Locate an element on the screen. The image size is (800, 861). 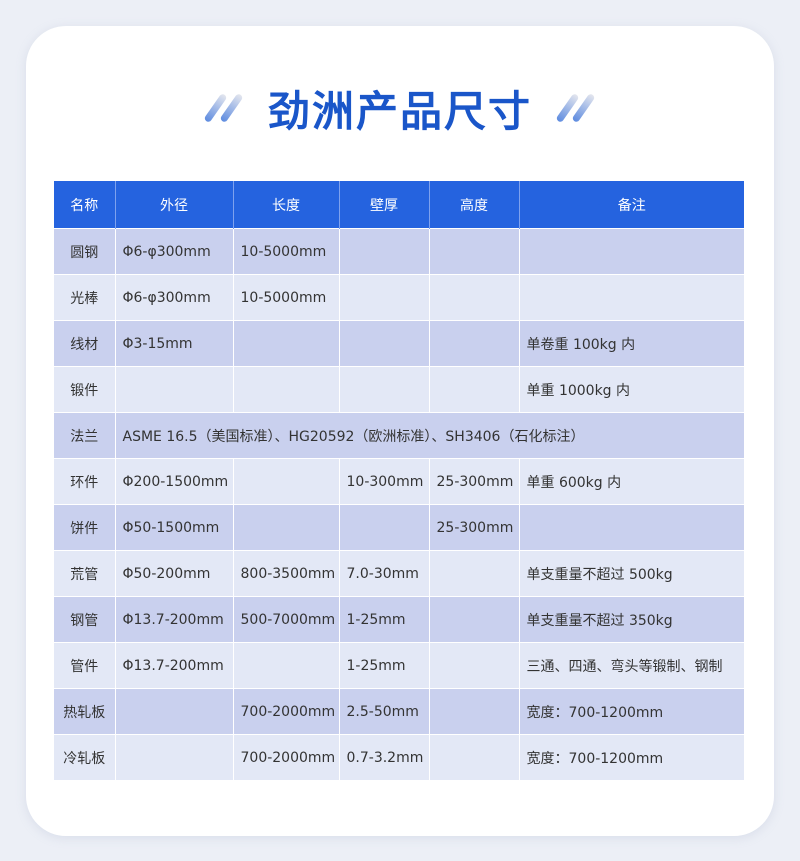
table-cell: Φ200-1500mm is located at coordinates (174, 481).